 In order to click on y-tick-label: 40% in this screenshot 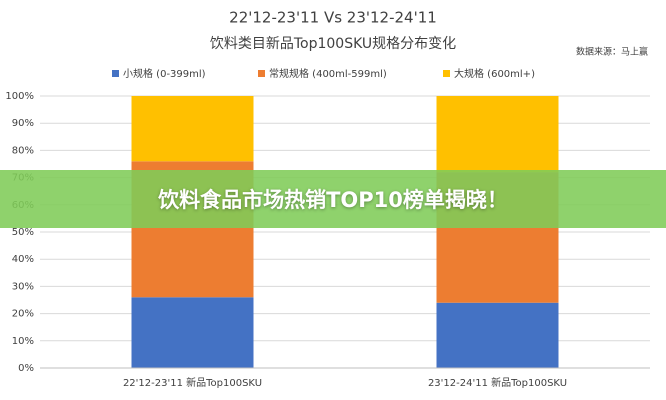, I will do `click(23, 259)`.